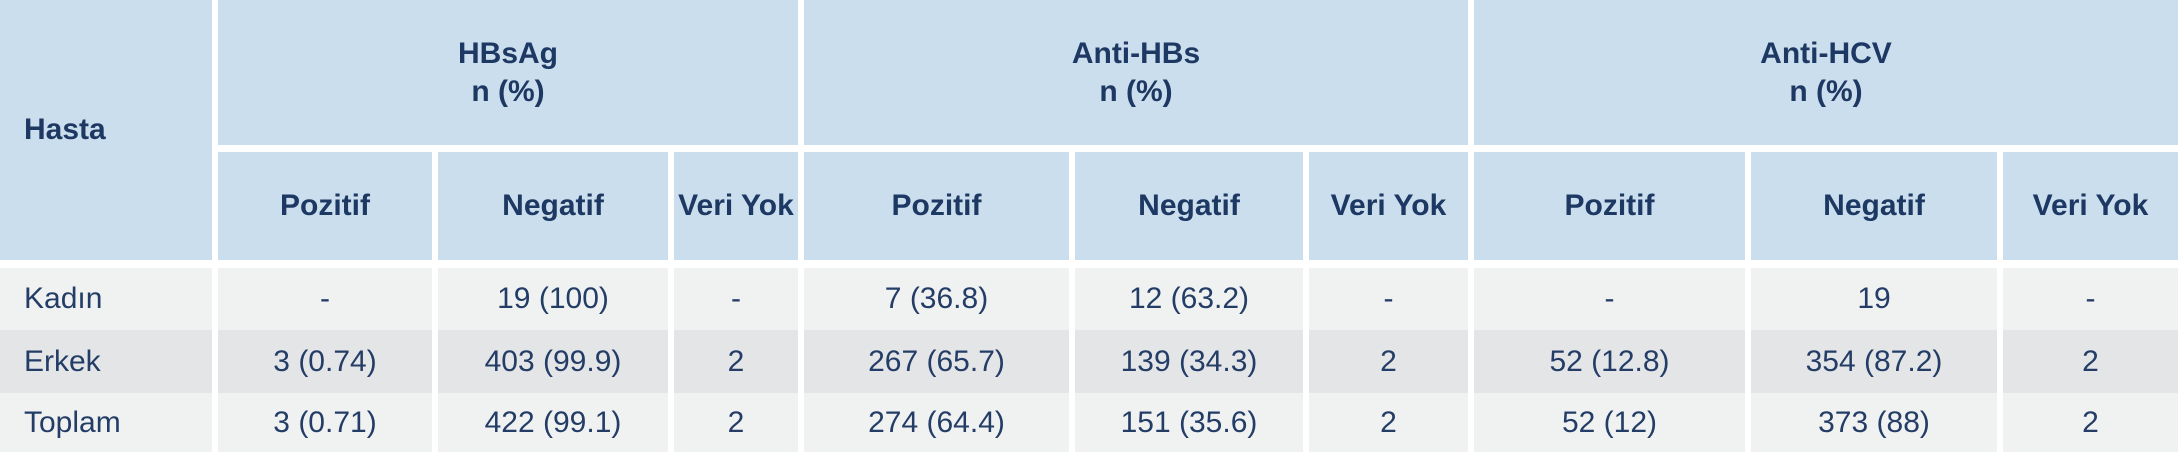 Image resolution: width=2178 pixels, height=461 pixels. What do you see at coordinates (1826, 53) in the screenshot?
I see `group-label: Anti-HCV` at bounding box center [1826, 53].